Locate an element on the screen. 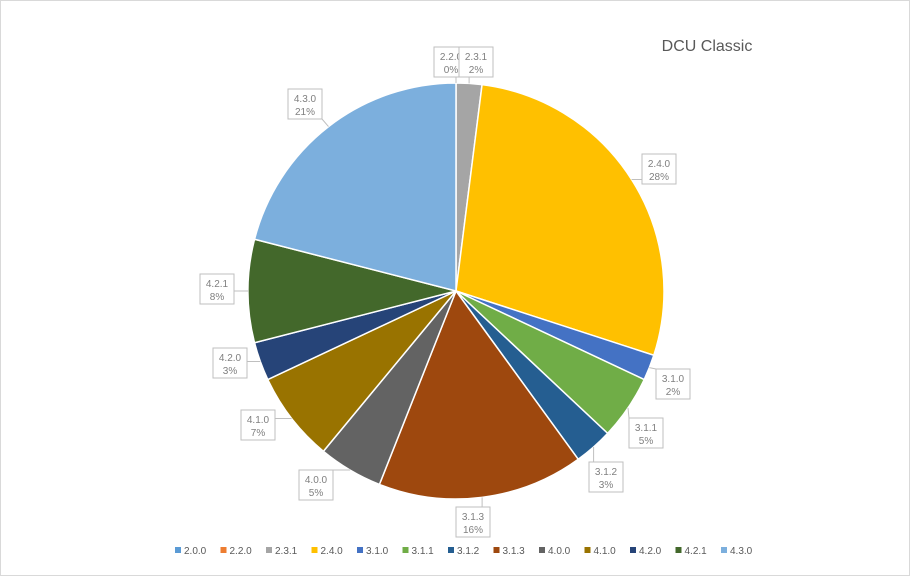  legend-item-3-1-0: 3.1.0 is located at coordinates (373, 551).